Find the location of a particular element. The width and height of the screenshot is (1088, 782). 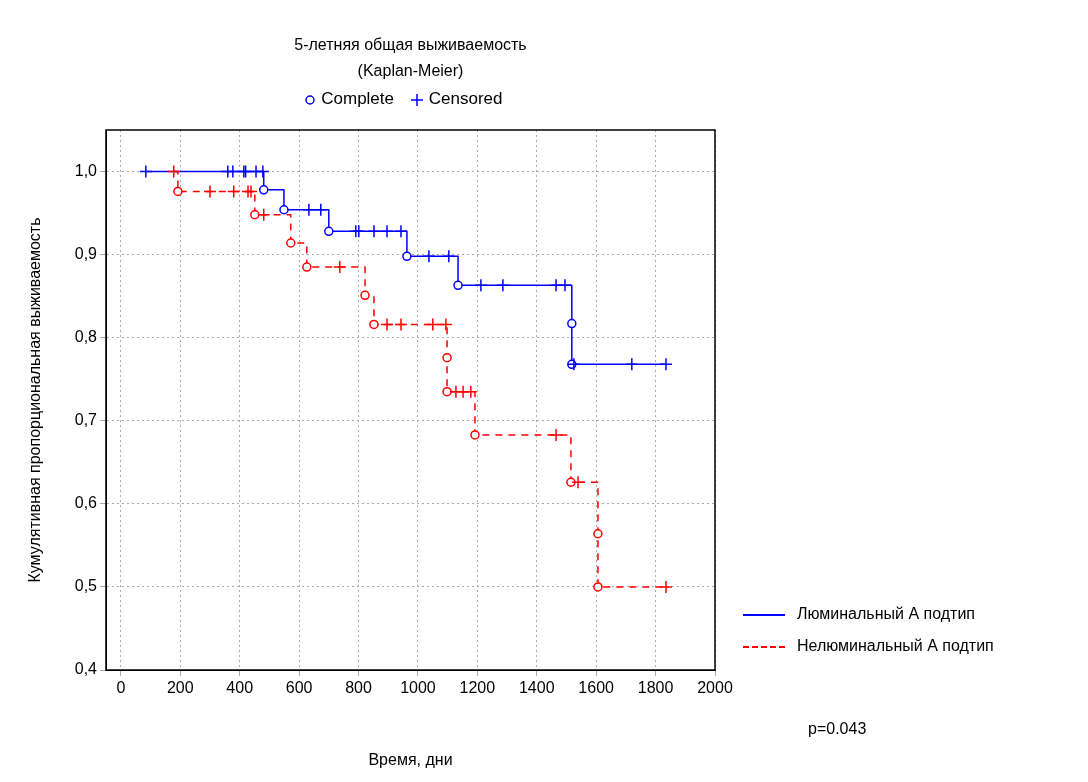

x-tick-label: 800 is located at coordinates (358, 688).